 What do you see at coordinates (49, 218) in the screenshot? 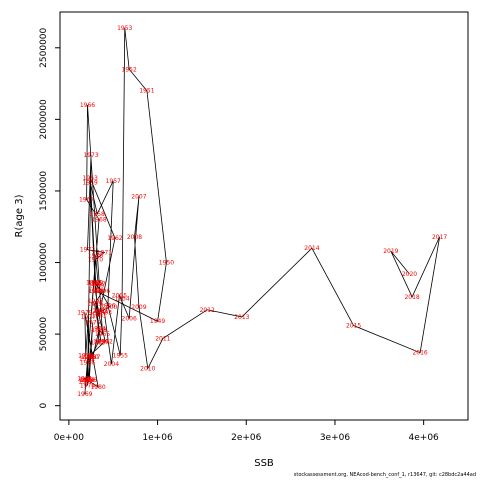
I see `y-axis: 0 500000 1000000 1500000 2000000 2500000` at bounding box center [49, 218].